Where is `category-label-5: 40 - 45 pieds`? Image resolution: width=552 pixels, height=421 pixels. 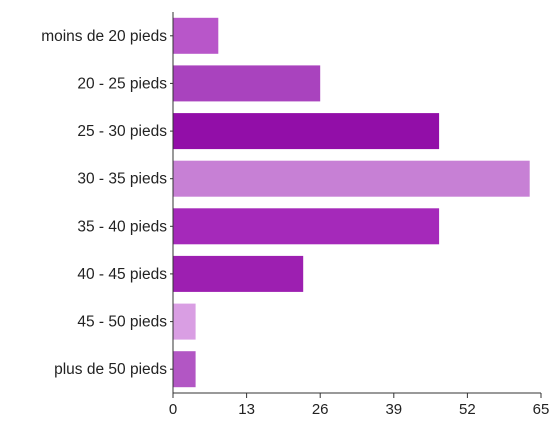
category-label-5: 40 - 45 pieds is located at coordinates (122, 274).